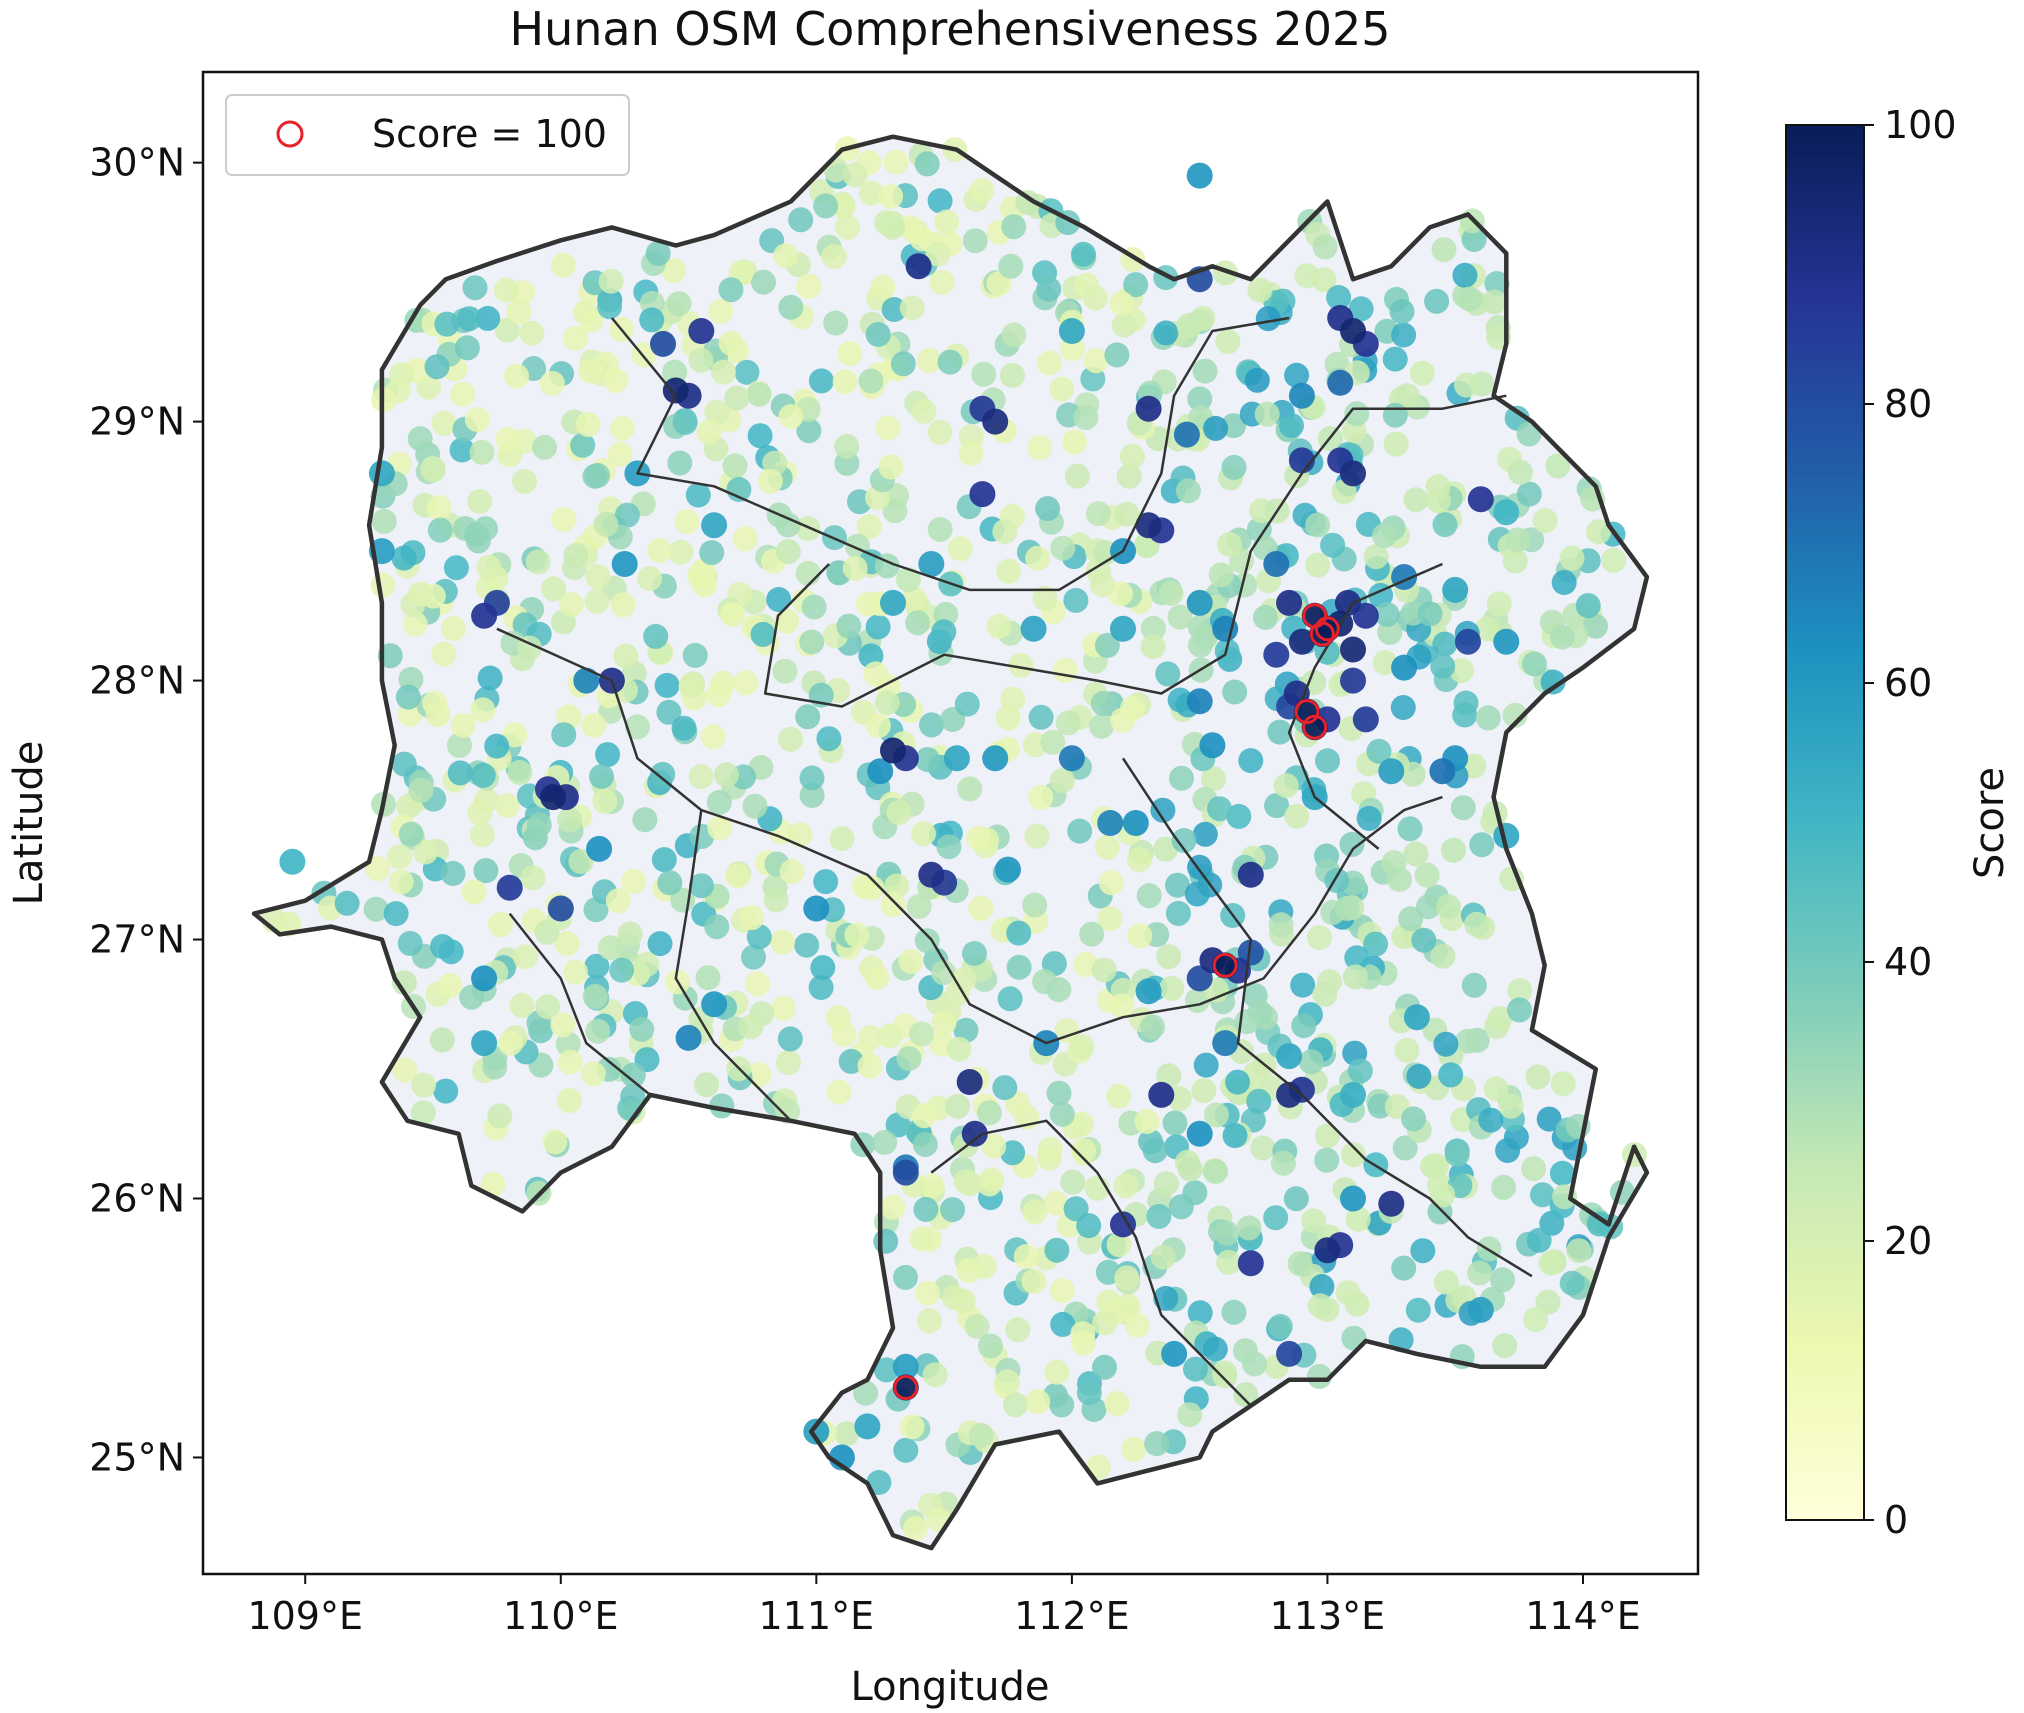  What do you see at coordinates (1908, 962) in the screenshot?
I see `colorbar-tick-label: 40` at bounding box center [1908, 962].